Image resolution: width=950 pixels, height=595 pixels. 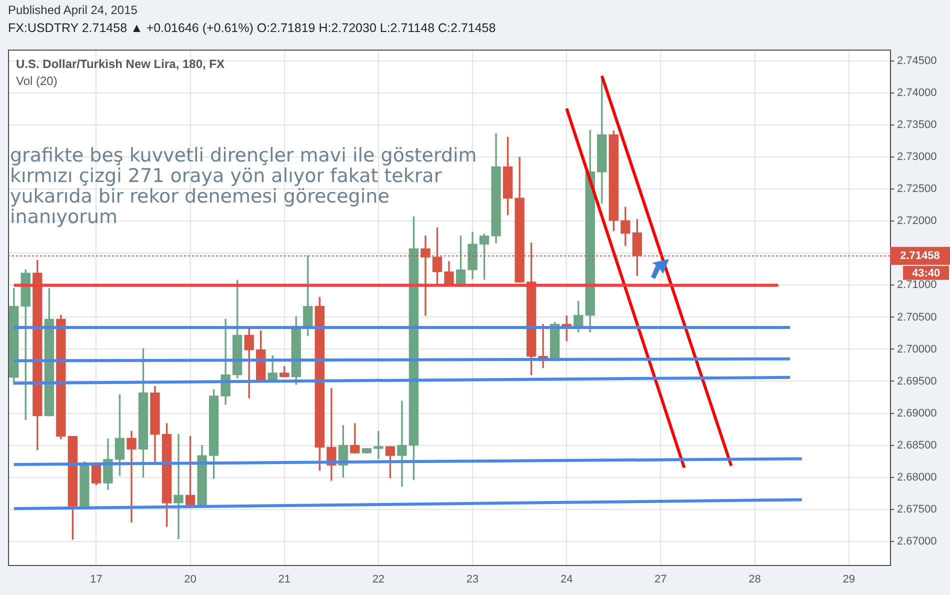 What do you see at coordinates (284, 580) in the screenshot?
I see `x-tick-label: 21` at bounding box center [284, 580].